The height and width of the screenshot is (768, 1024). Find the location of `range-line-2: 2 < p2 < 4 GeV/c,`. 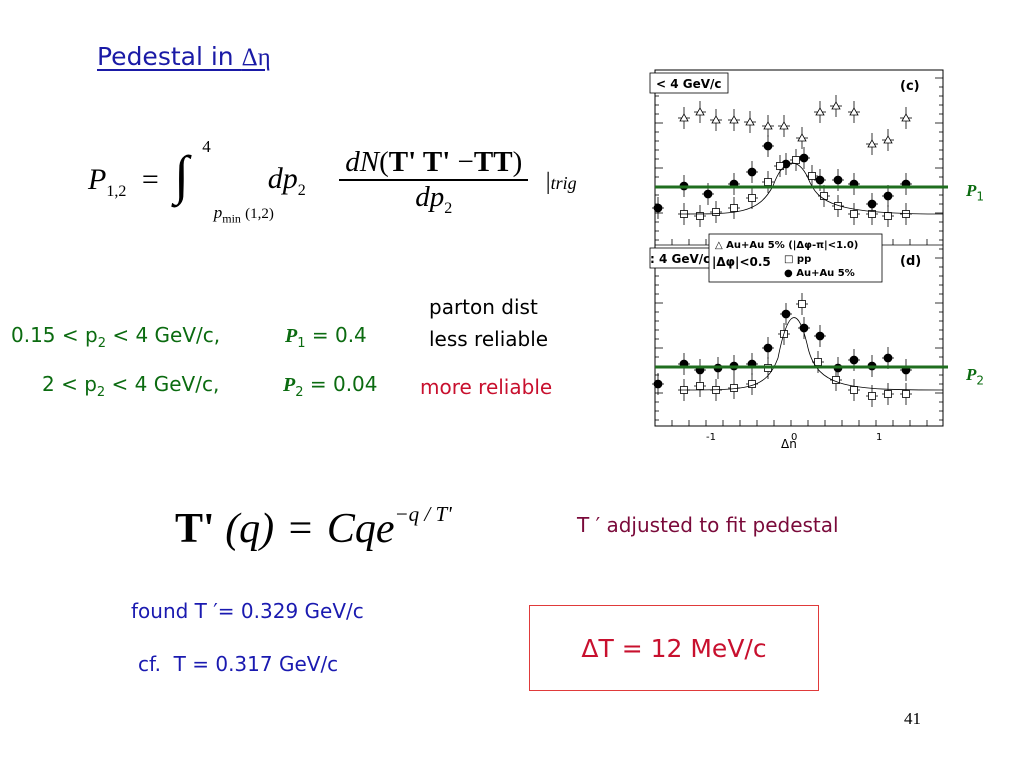

range-line-2: 2 < p2 < 4 GeV/c, is located at coordinates (131, 386).